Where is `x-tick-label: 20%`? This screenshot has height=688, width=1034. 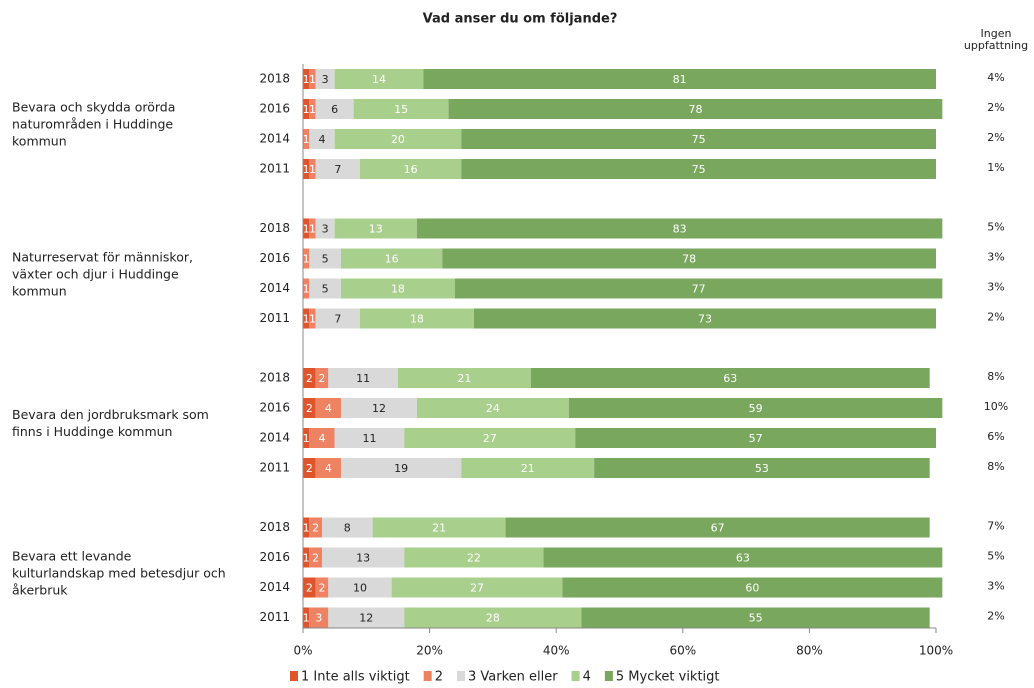
x-tick-label: 20% is located at coordinates (429, 651).